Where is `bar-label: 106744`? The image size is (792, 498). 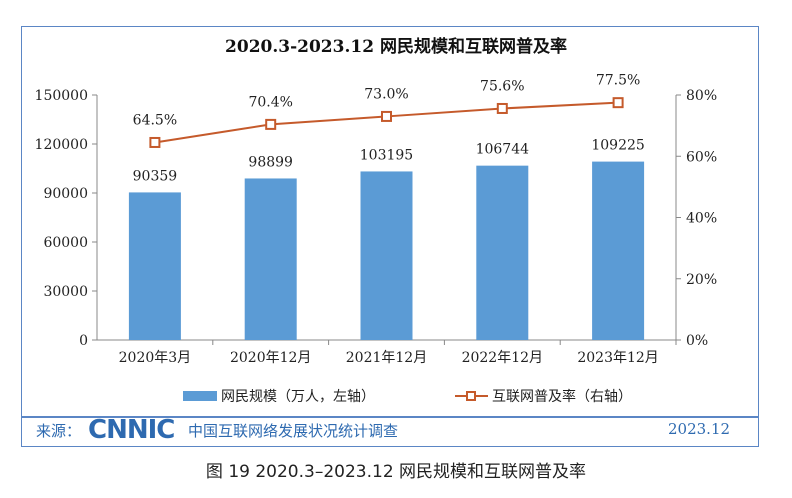
bar-label: 106744 is located at coordinates (503, 150).